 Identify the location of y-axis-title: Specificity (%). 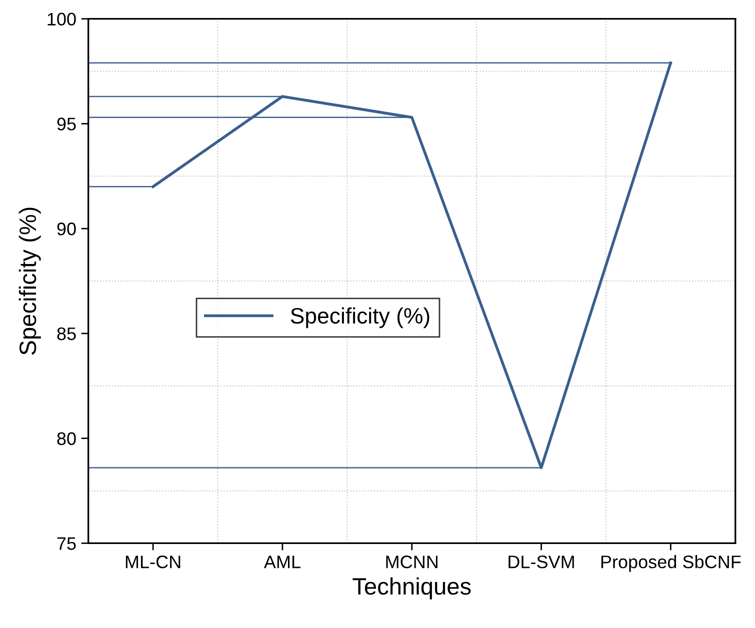
(29, 281).